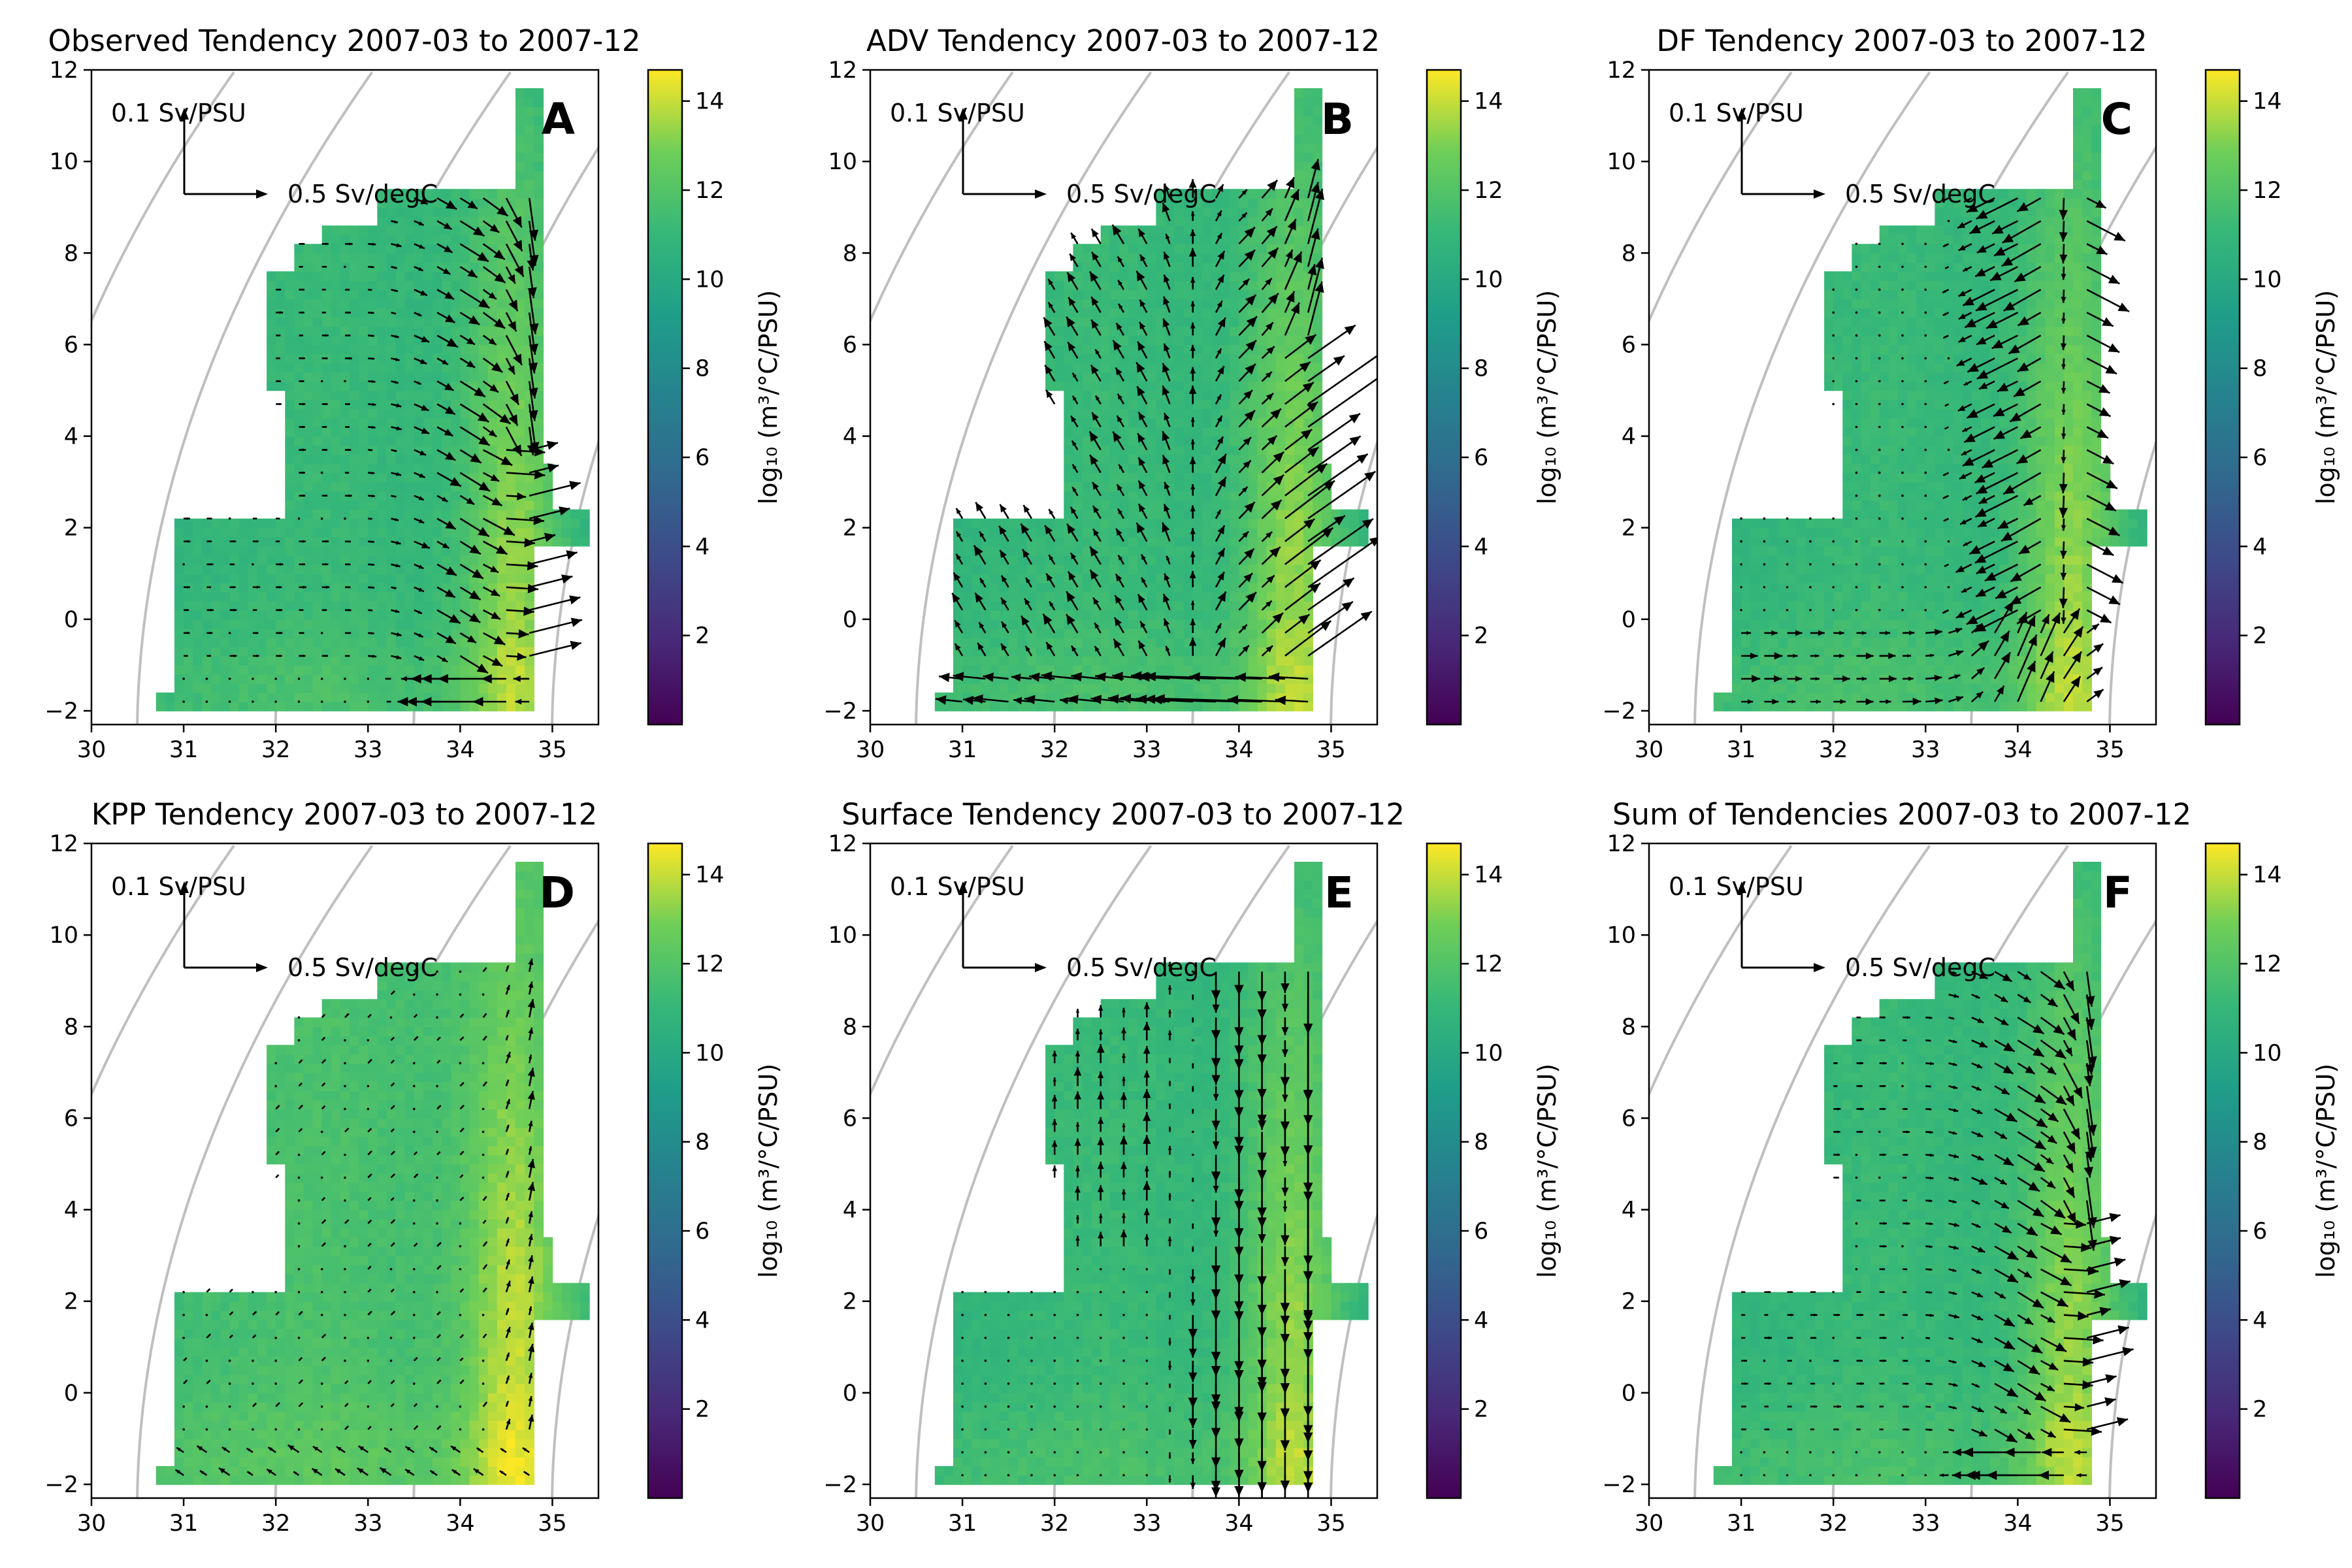  Describe the element at coordinates (1225, 678) in the screenshot. I see `panel-b-quiver-arrow` at that location.